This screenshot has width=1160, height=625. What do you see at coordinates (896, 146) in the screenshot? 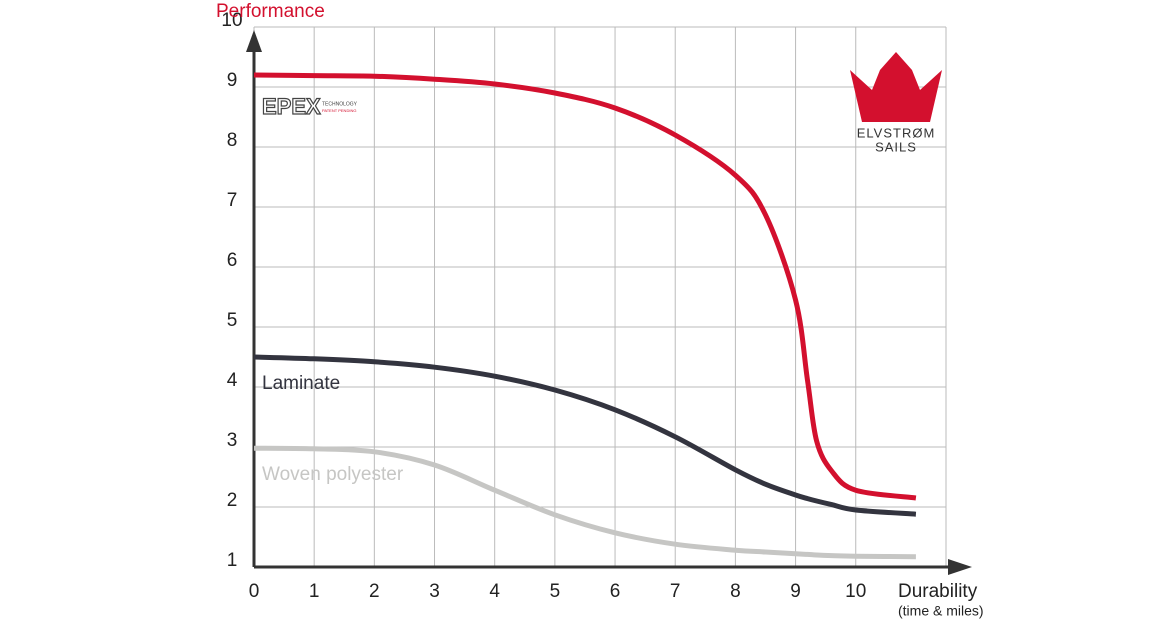
I see `logo-text: SAILS` at bounding box center [896, 146].